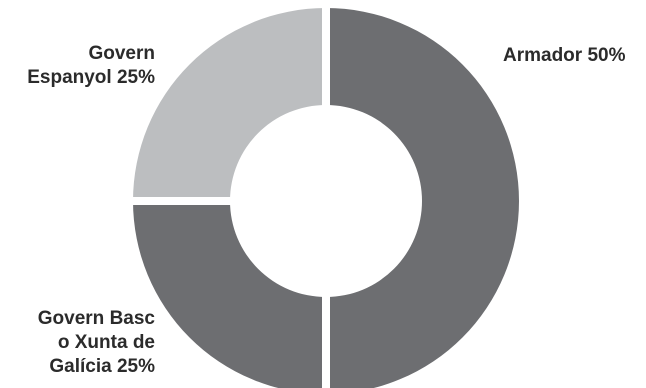 This screenshot has height=388, width=646. I want to click on slice-label-govern-basc-galicia: Govern Basc o Xunta de Galícia 25%, so click(96, 342).